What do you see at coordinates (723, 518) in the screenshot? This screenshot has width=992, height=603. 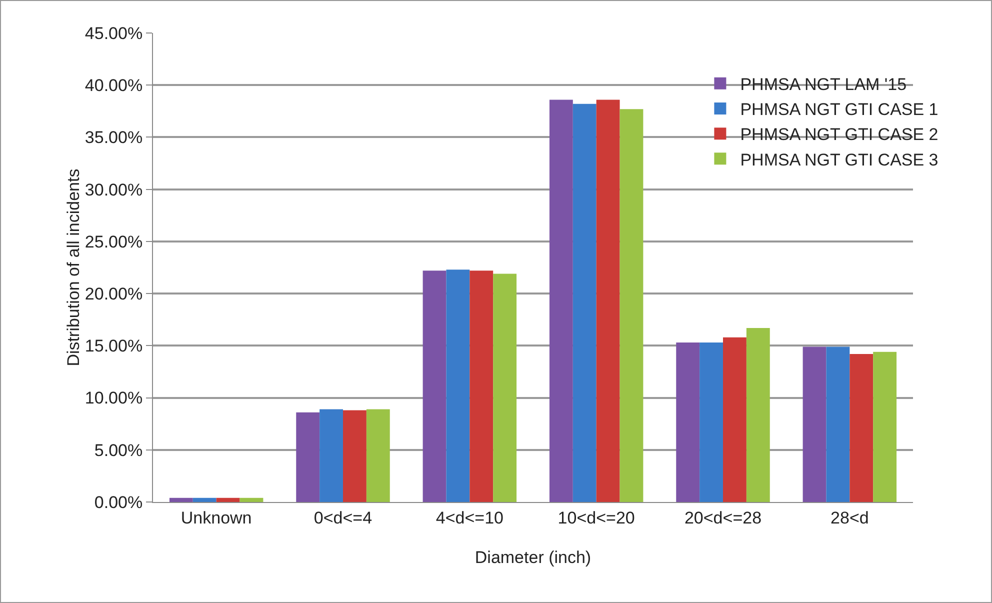 I see `x-tick-label: 20<d<=28` at bounding box center [723, 518].